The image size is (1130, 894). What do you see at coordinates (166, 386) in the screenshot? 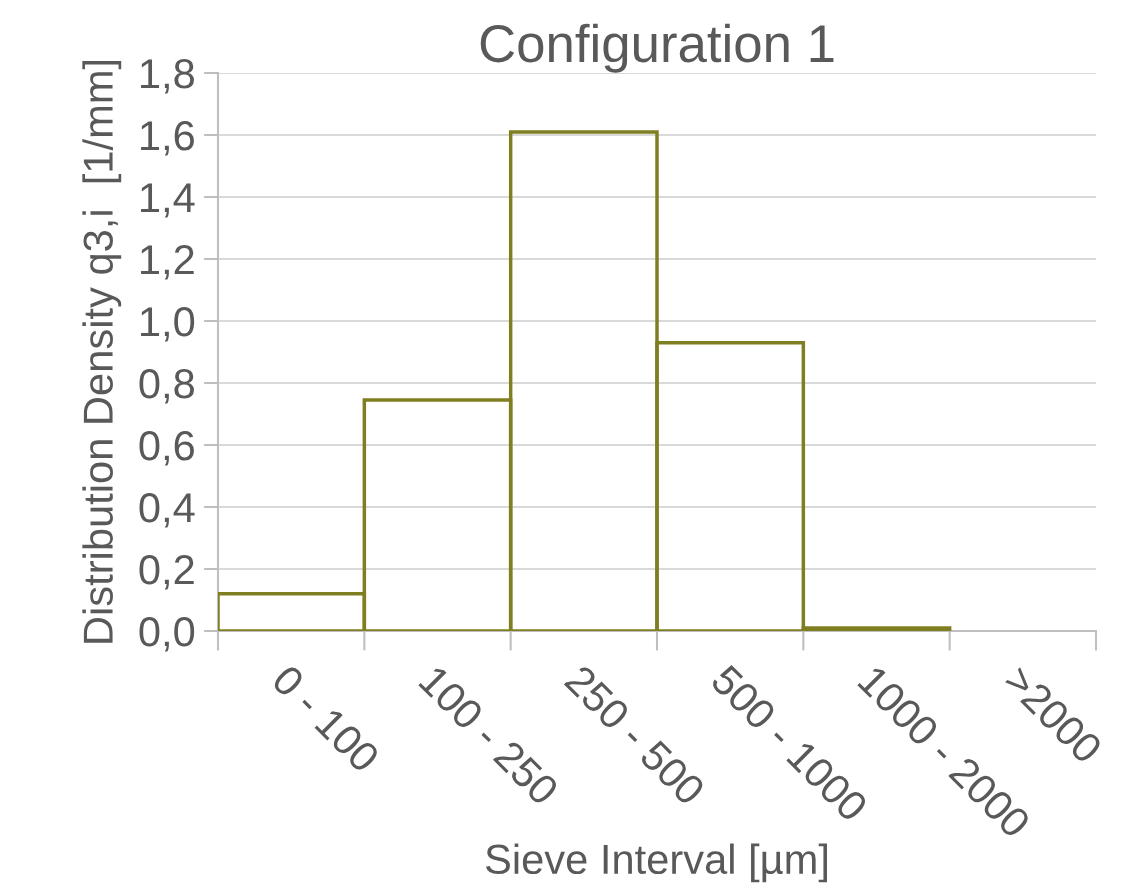
I see `y-tick-label: 0,8` at bounding box center [166, 386].